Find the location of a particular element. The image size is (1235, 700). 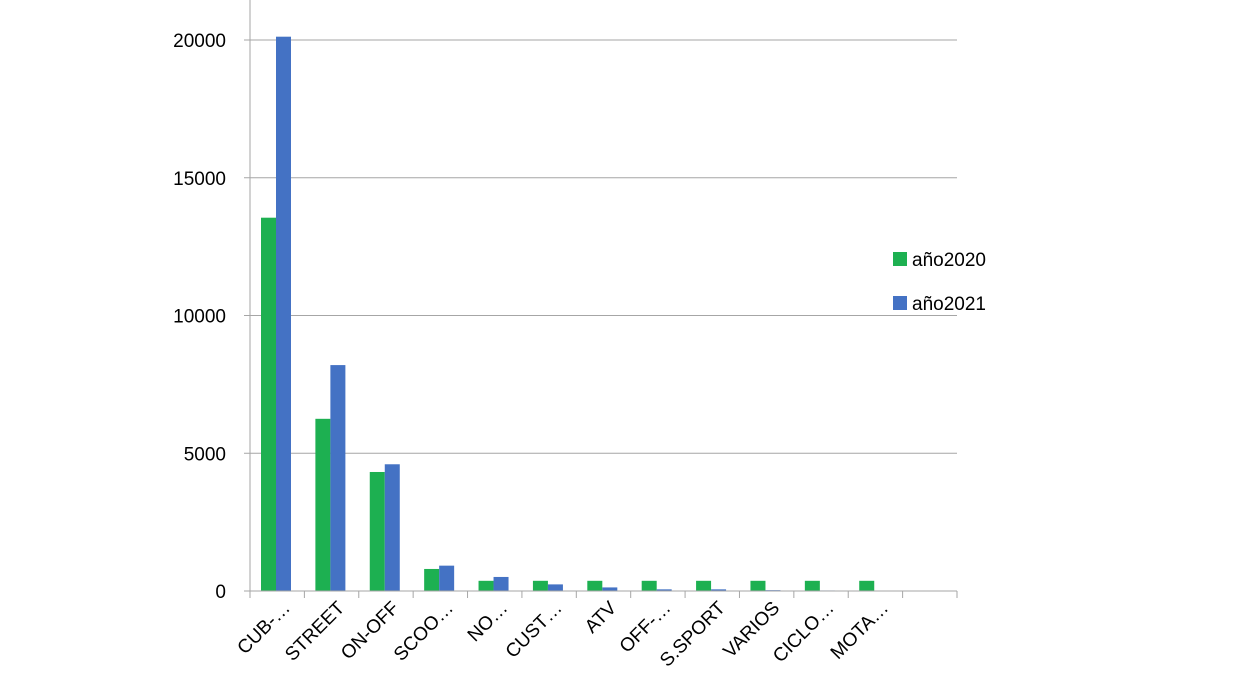

y-tick-label: 0 is located at coordinates (220, 592).